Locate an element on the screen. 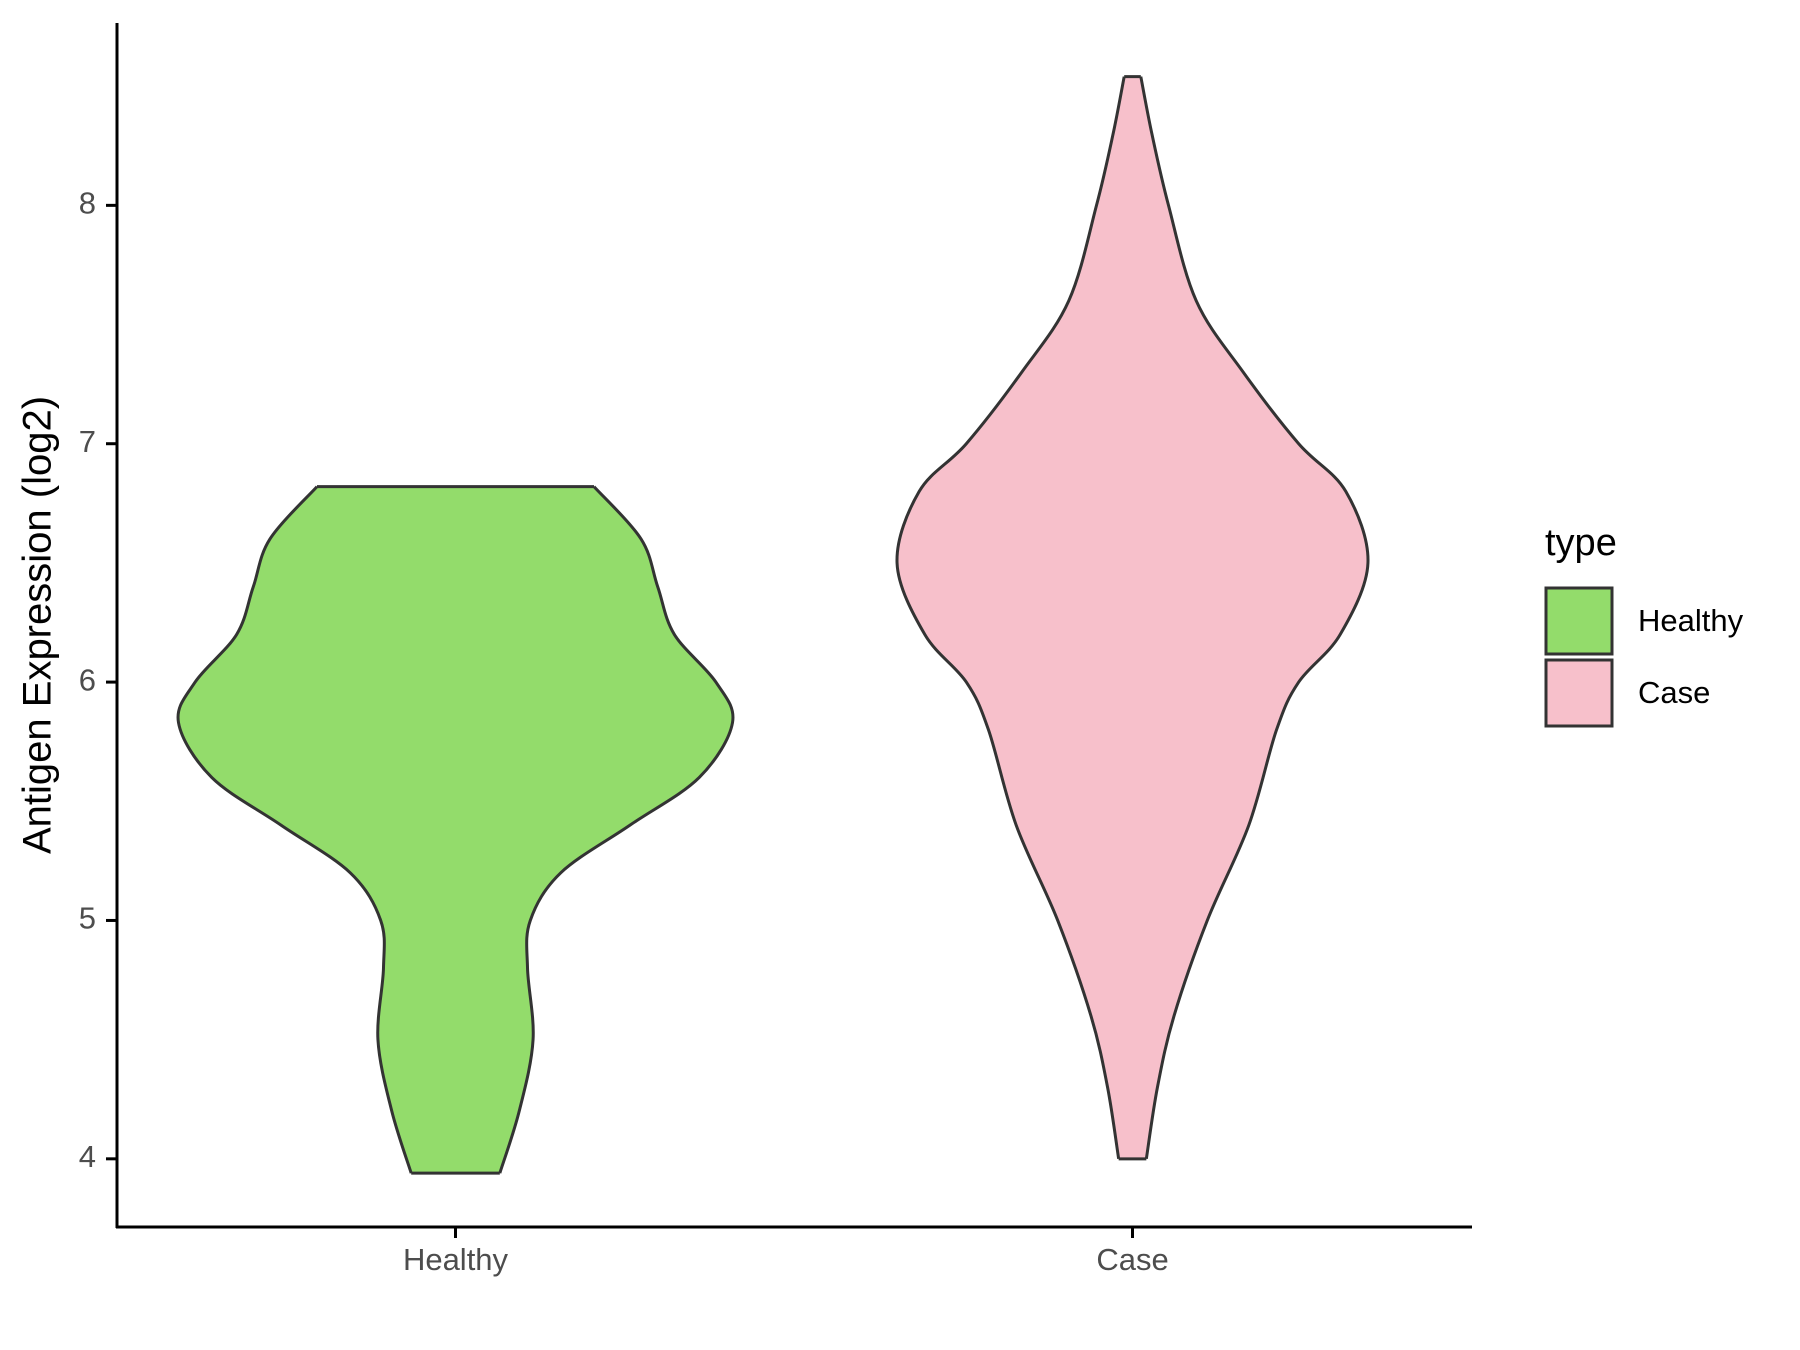 Image resolution: width=1800 pixels, height=1350 pixels. legend-label: Case is located at coordinates (1674, 692).